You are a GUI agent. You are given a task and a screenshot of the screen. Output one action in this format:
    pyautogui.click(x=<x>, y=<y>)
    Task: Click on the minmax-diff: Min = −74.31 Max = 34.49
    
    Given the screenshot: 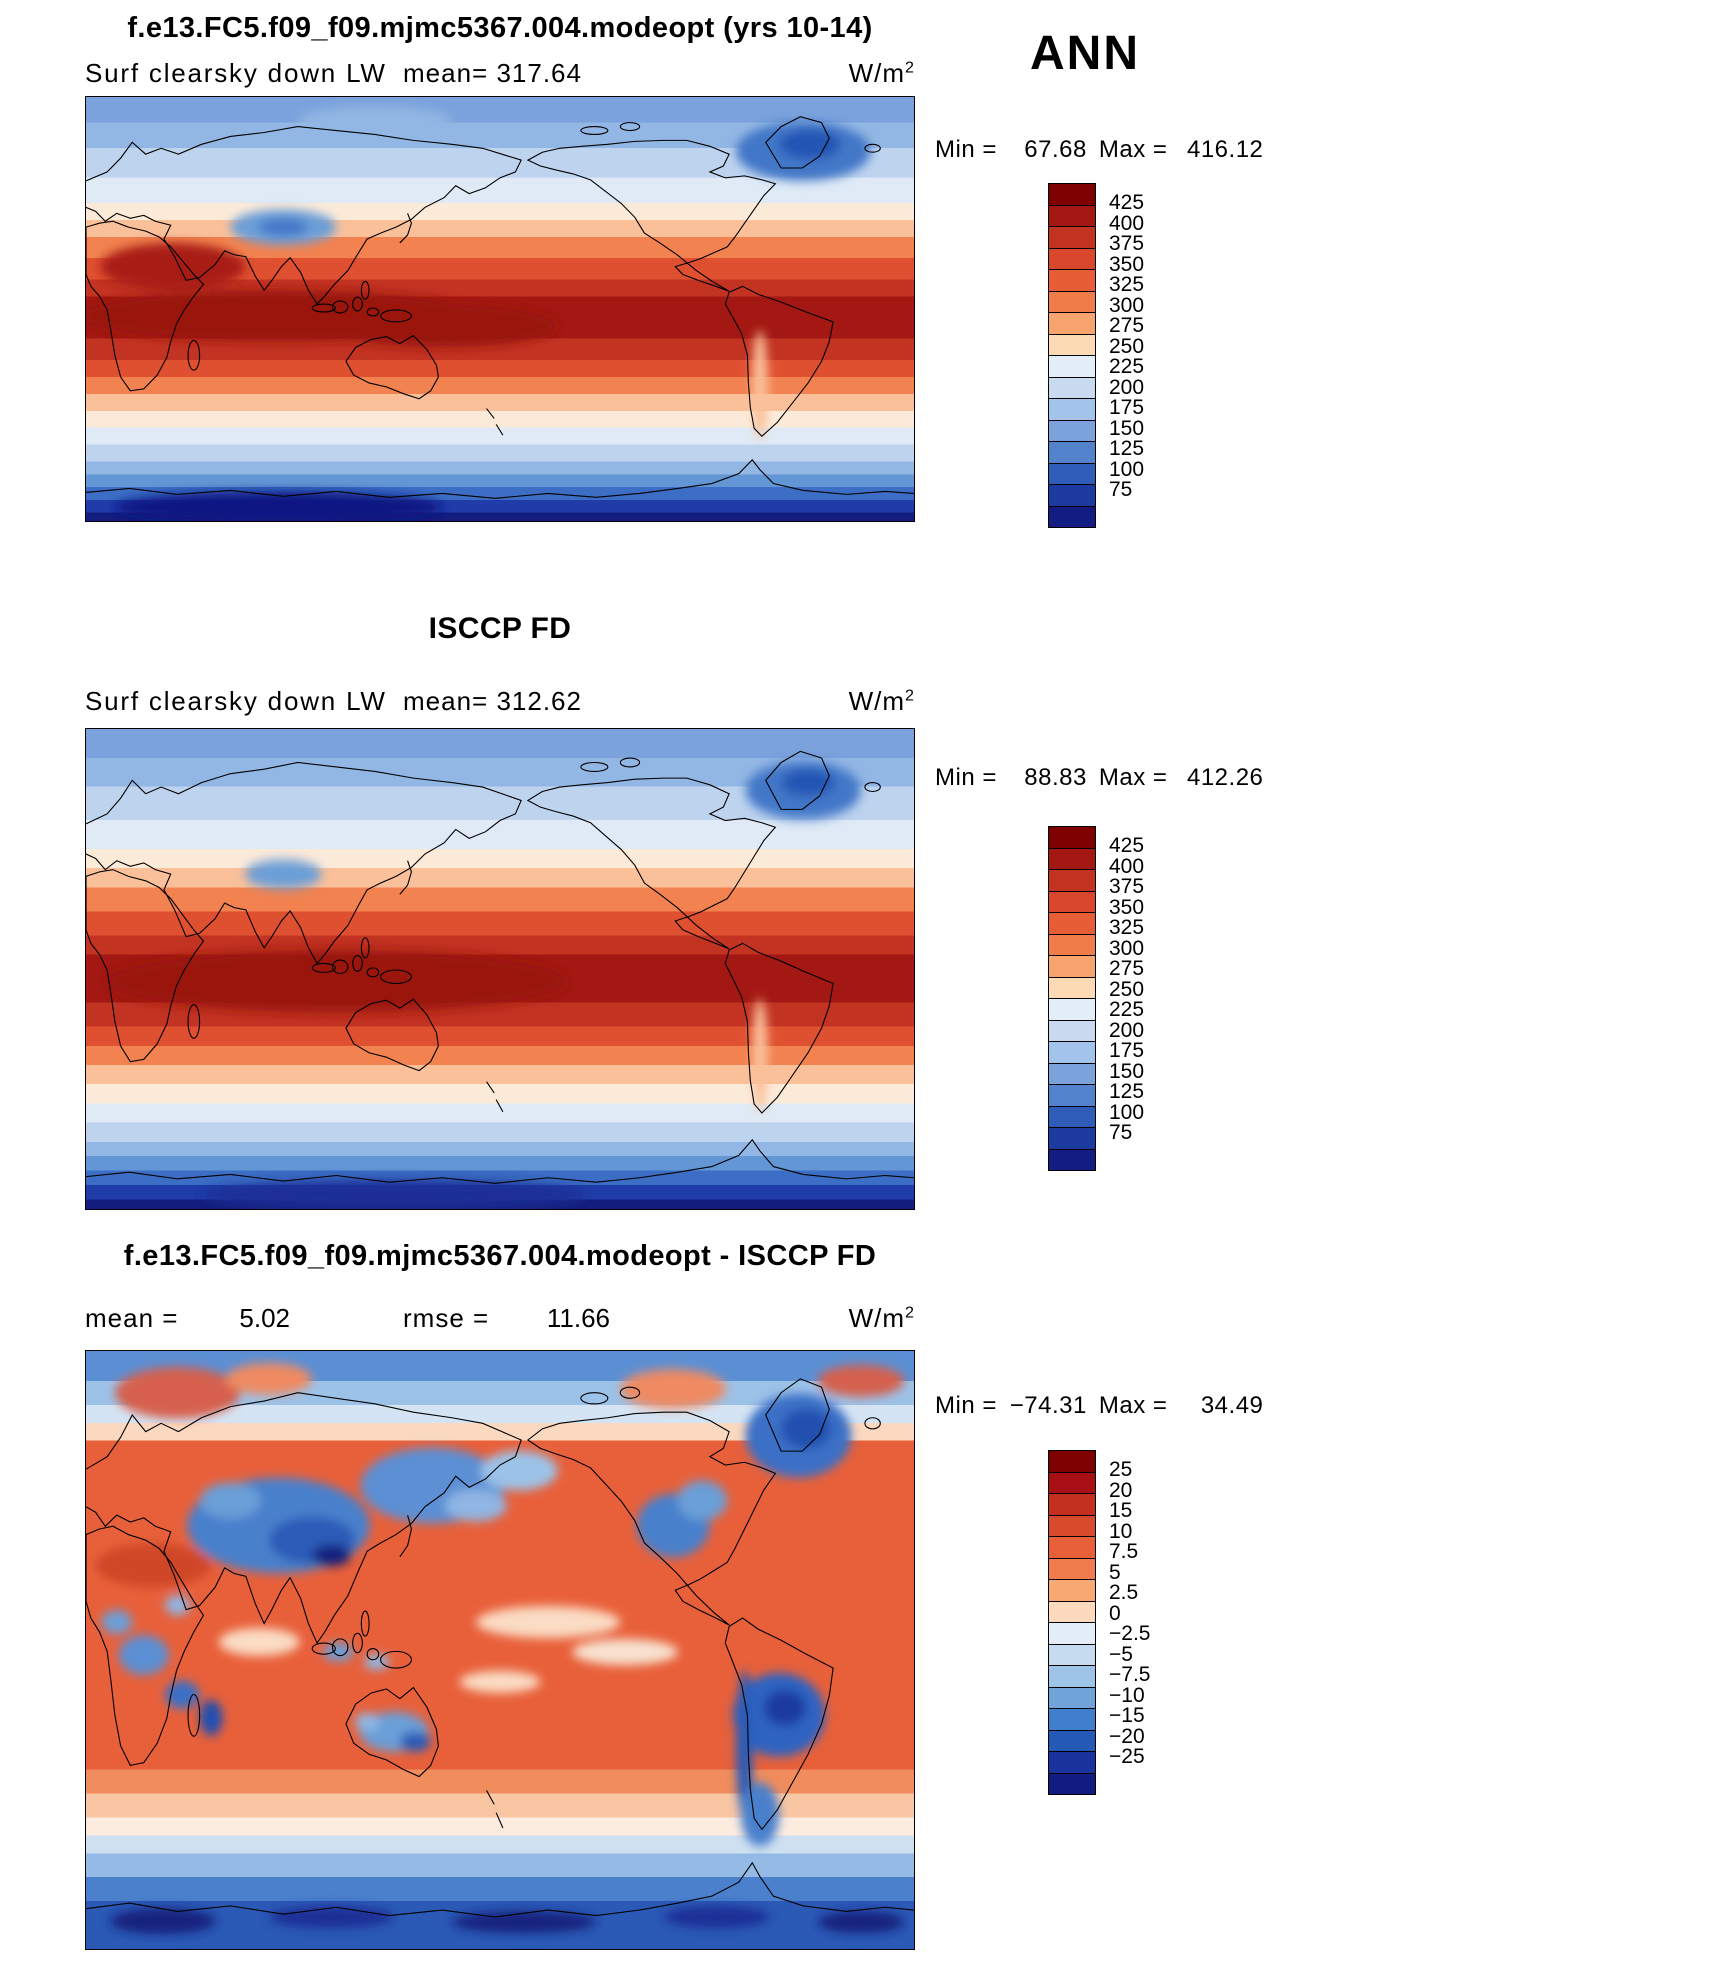 What is the action you would take?
    pyautogui.click(x=1099, y=1406)
    